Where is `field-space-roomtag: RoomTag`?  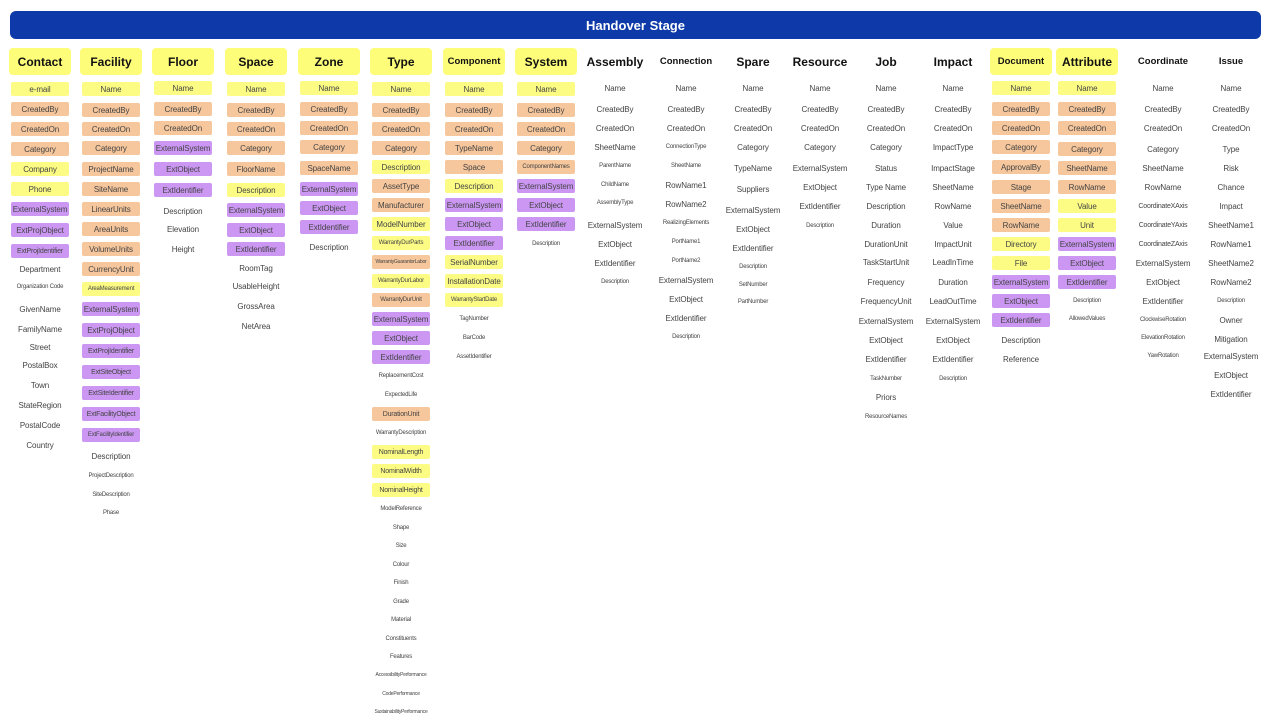 field-space-roomtag: RoomTag is located at coordinates (256, 268).